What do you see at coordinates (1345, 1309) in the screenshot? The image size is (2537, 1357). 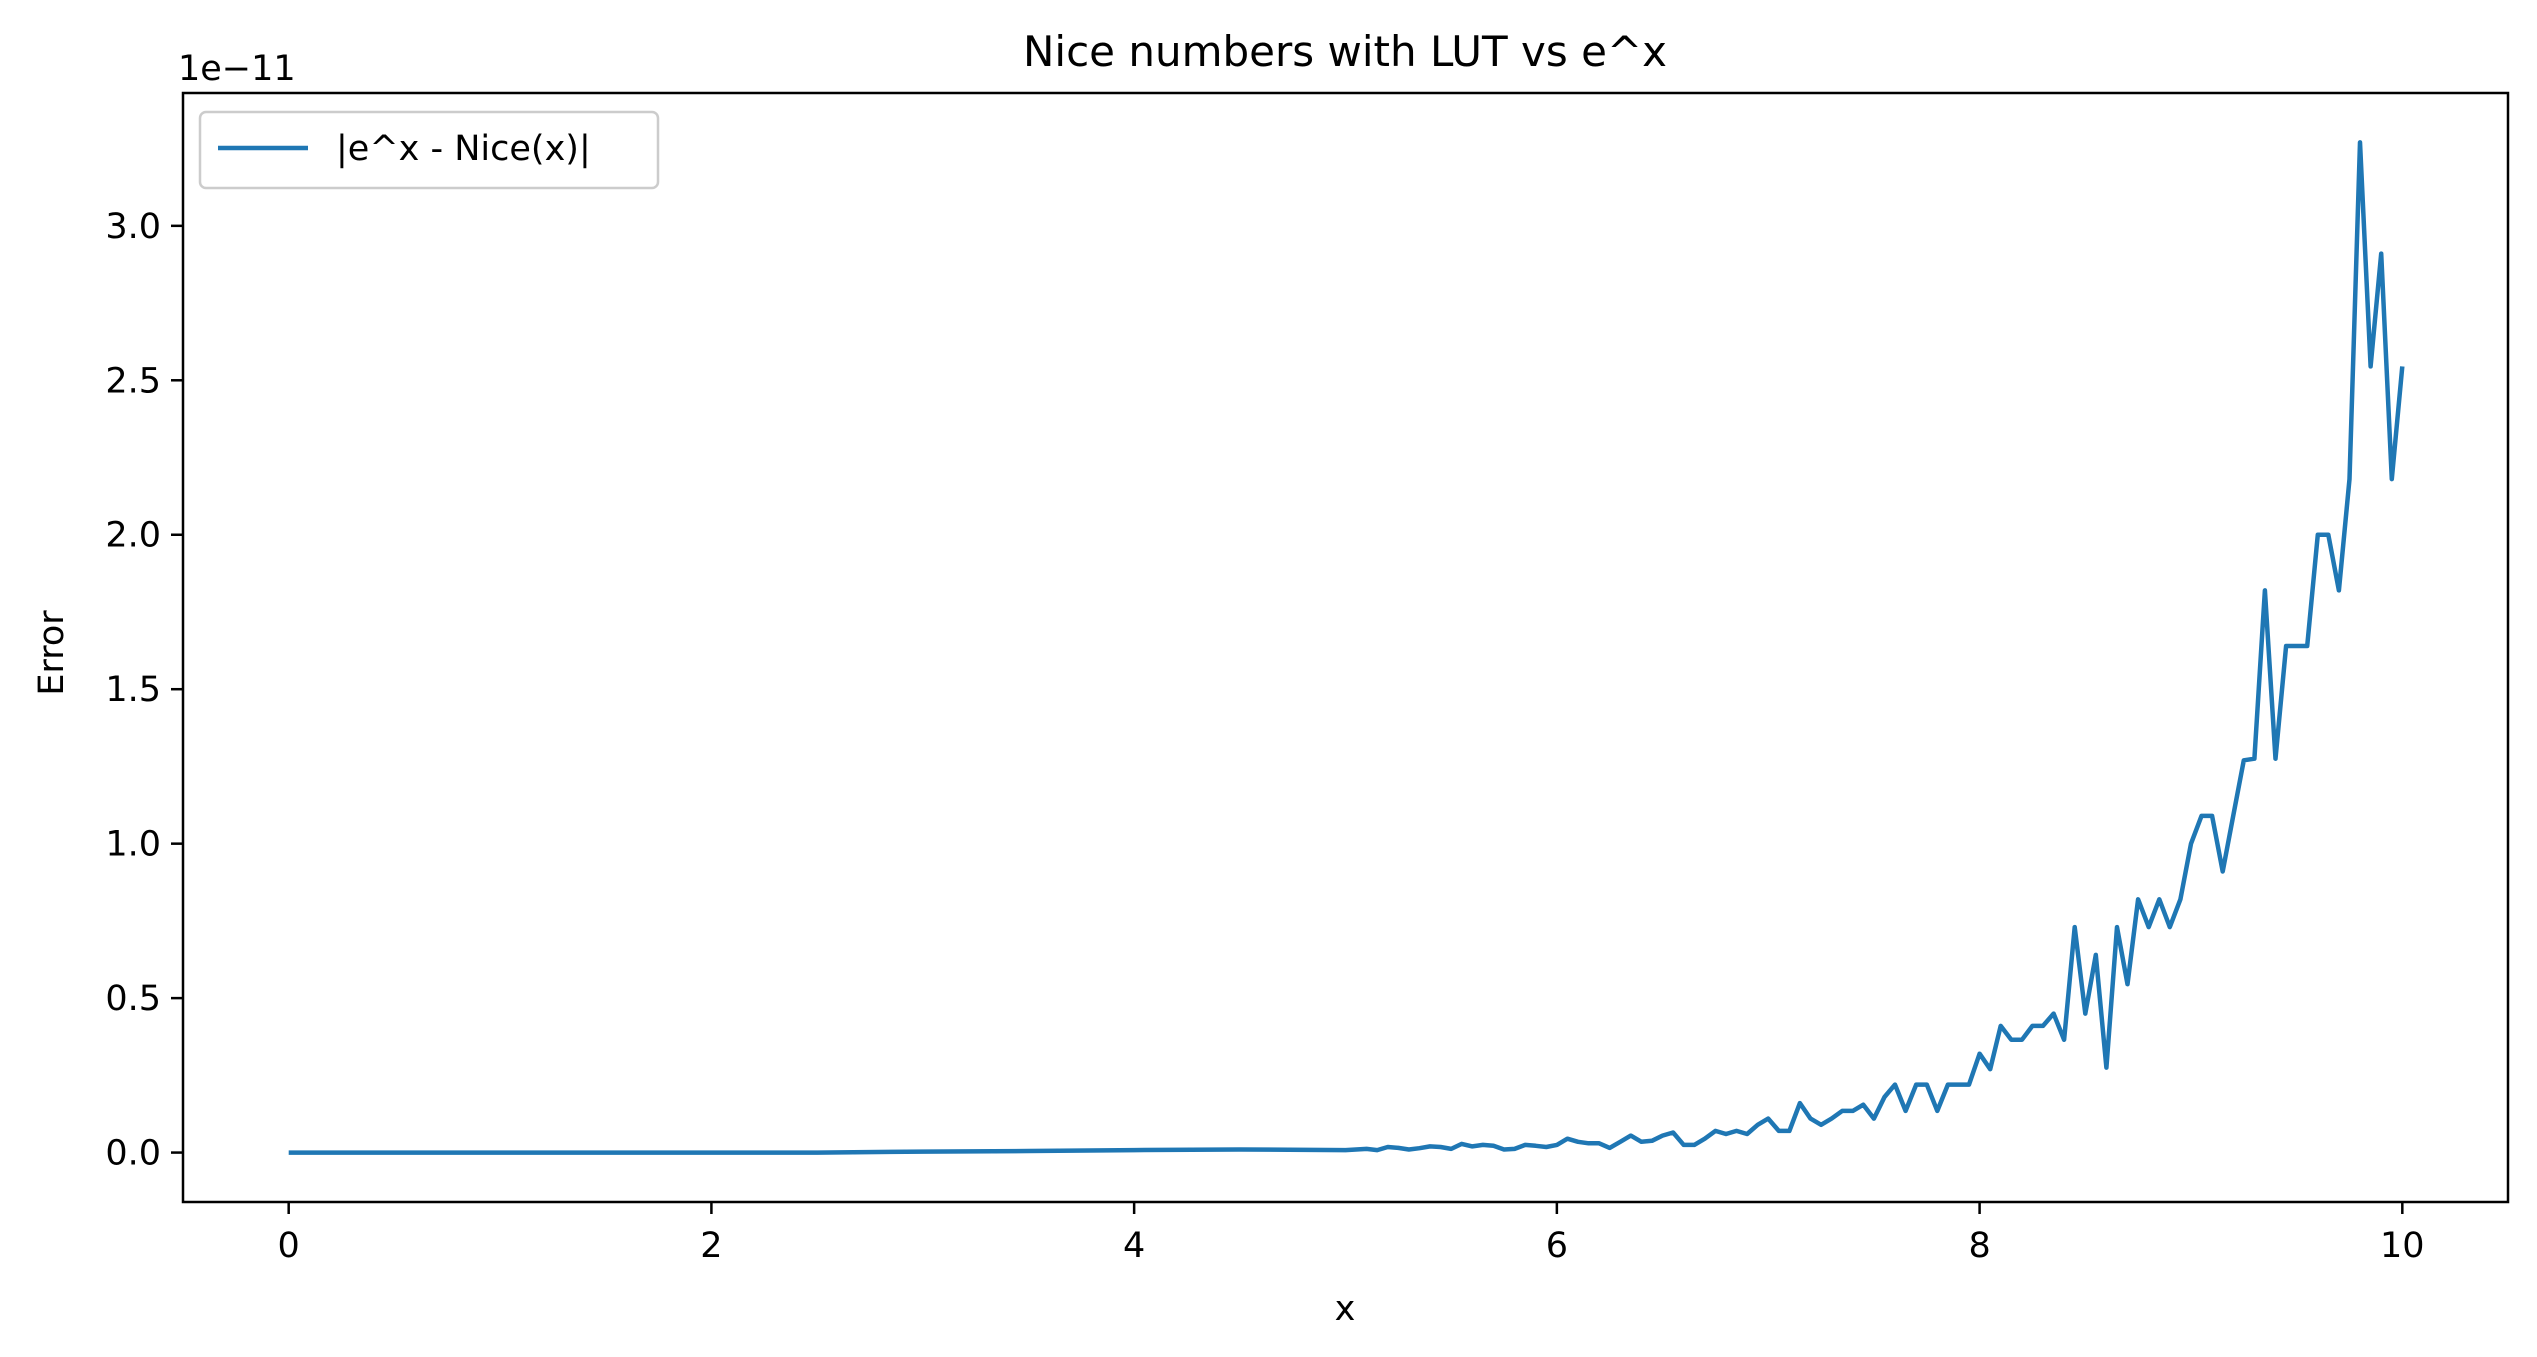 I see `x-axis-label: x` at bounding box center [1345, 1309].